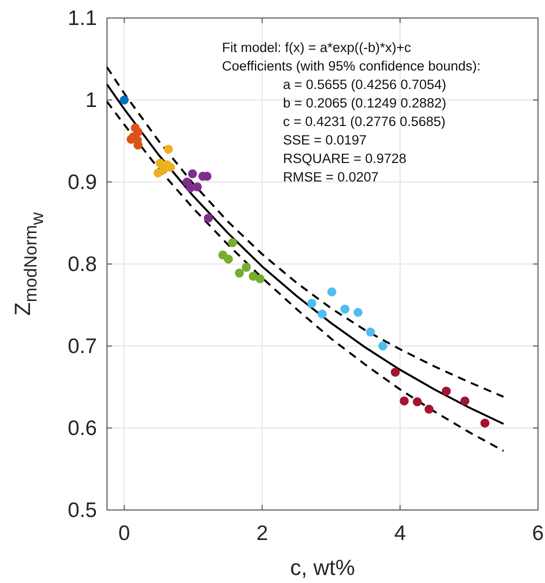  What do you see at coordinates (262, 533) in the screenshot?
I see `x-tick-label: 2` at bounding box center [262, 533].